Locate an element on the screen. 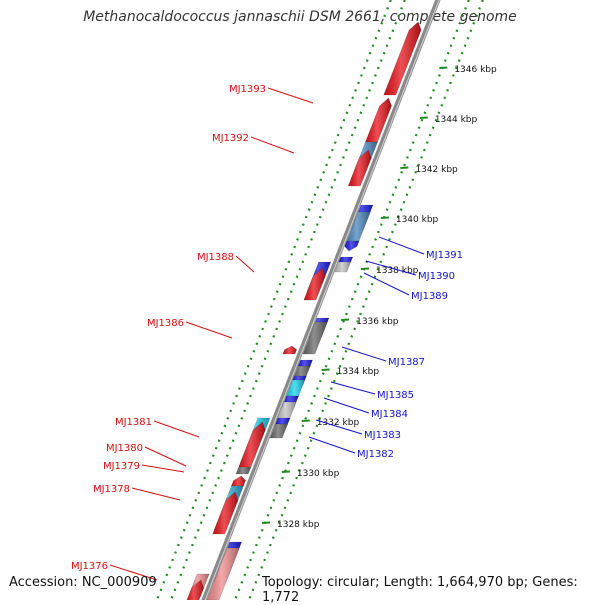 This screenshot has width=600, height=605. gene-label-mj1387: MJ1387 is located at coordinates (406, 362).